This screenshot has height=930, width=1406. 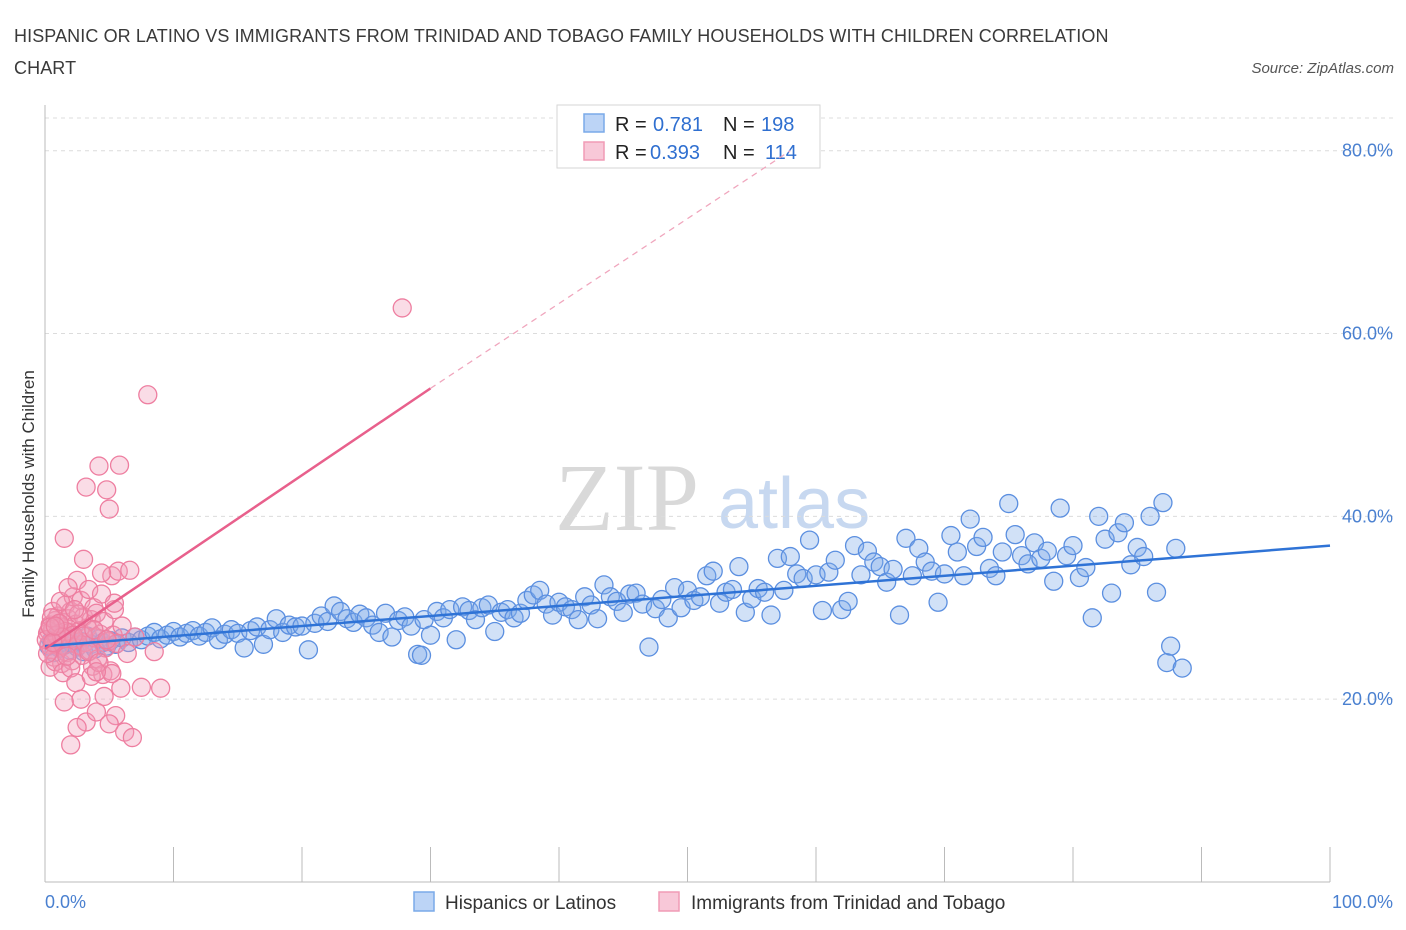 What do you see at coordinates (238, 518) in the screenshot?
I see `trend-line-trinidad` at bounding box center [238, 518].